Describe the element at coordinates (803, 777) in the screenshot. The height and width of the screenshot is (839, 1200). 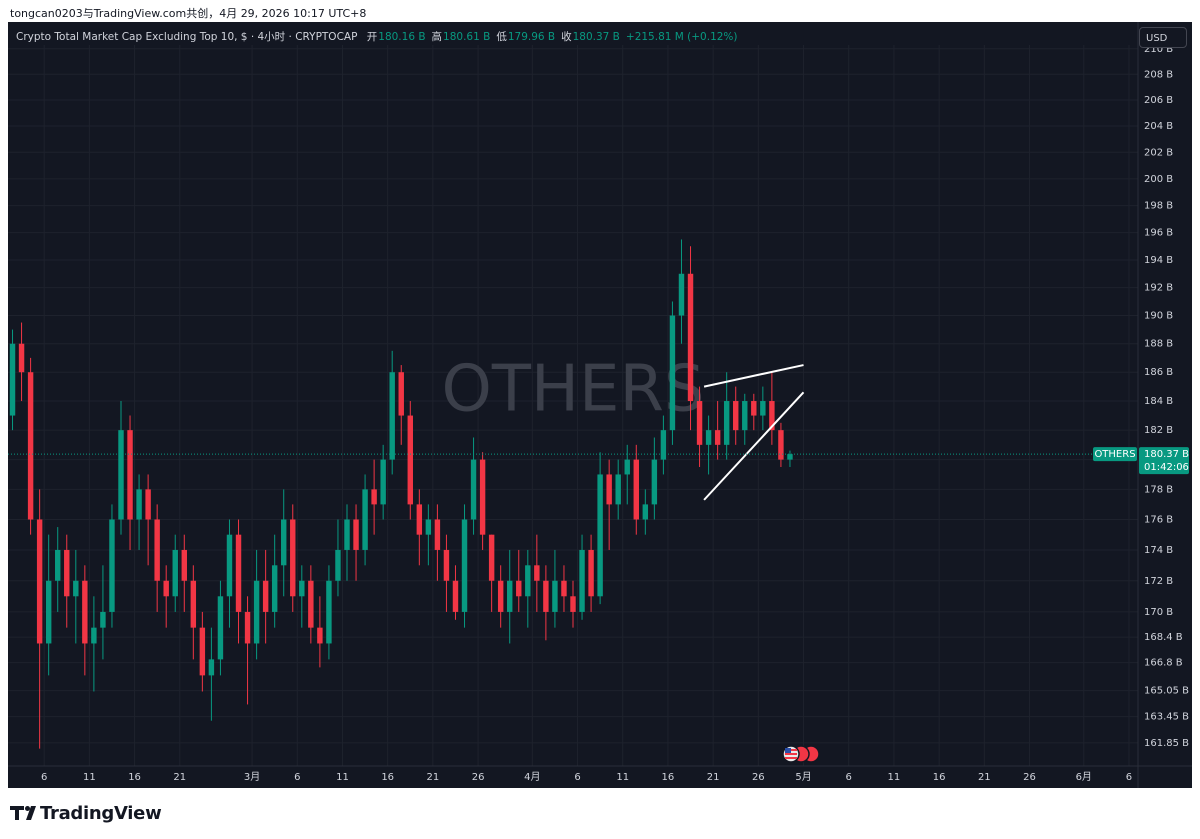
I see `x-tick-label: 5月` at that location.